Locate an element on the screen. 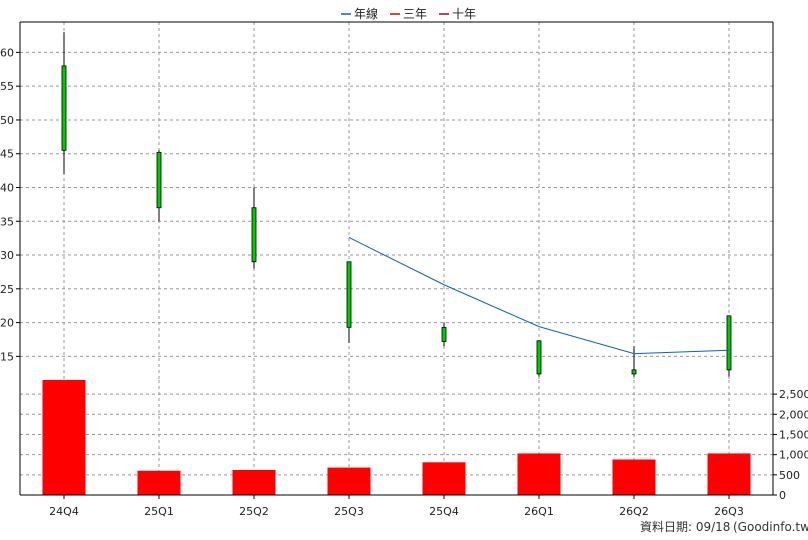 The width and height of the screenshot is (808, 540). price-tick-label: 60 is located at coordinates (7, 52).